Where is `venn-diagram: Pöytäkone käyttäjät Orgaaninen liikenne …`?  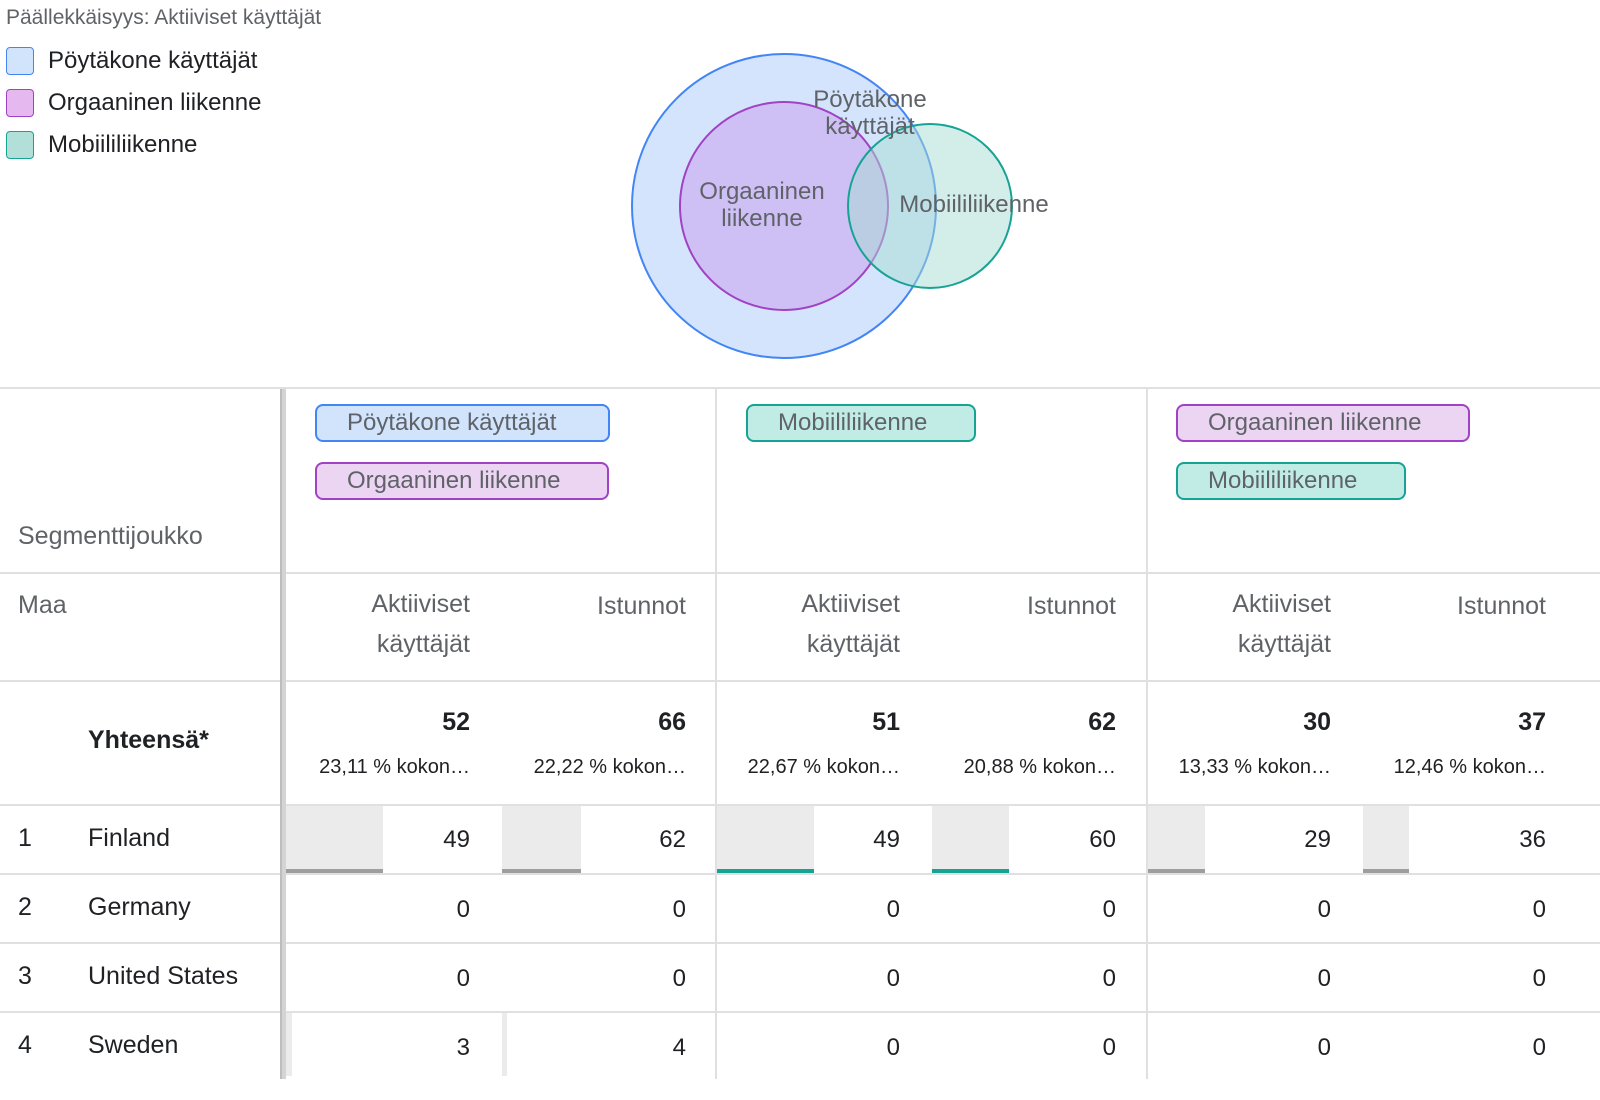 venn-diagram: Pöytäkone käyttäjät Orgaaninen liikenne … is located at coordinates (840, 206).